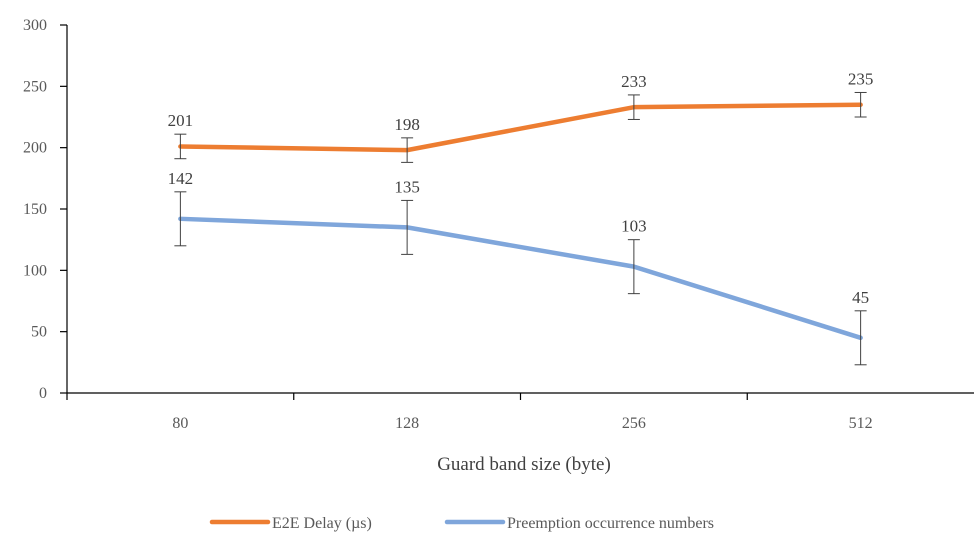 This screenshot has width=975, height=538. What do you see at coordinates (861, 78) in the screenshot?
I see `data-label: 235` at bounding box center [861, 78].